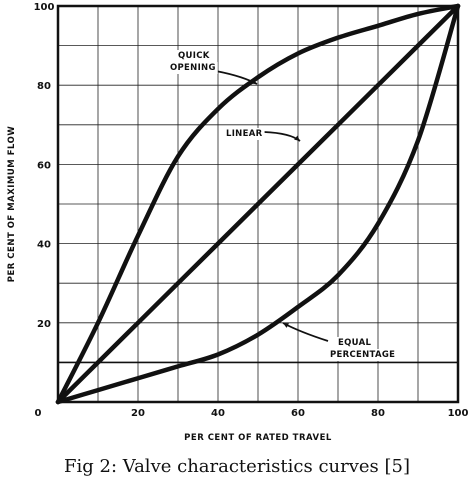  I want to click on annotation-text: EQUAL, so click(354, 343).